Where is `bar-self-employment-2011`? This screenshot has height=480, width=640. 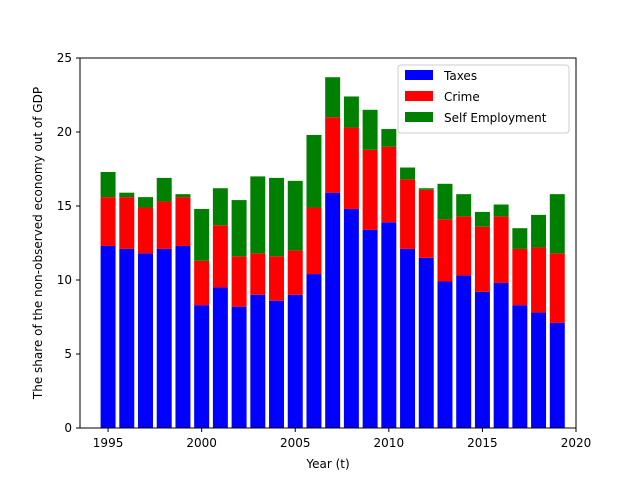
bar-self-employment-2011 is located at coordinates (408, 173).